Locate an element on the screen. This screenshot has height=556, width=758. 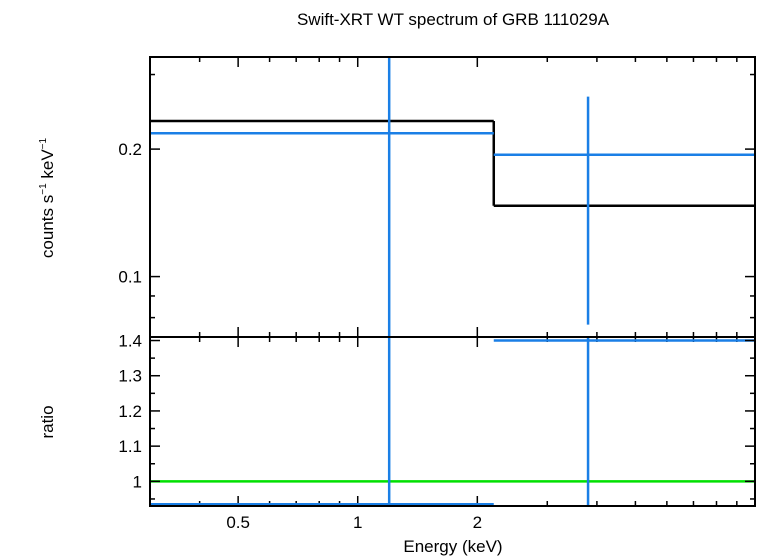
ratio-xtick-label-0: 0.5 is located at coordinates (238, 522).